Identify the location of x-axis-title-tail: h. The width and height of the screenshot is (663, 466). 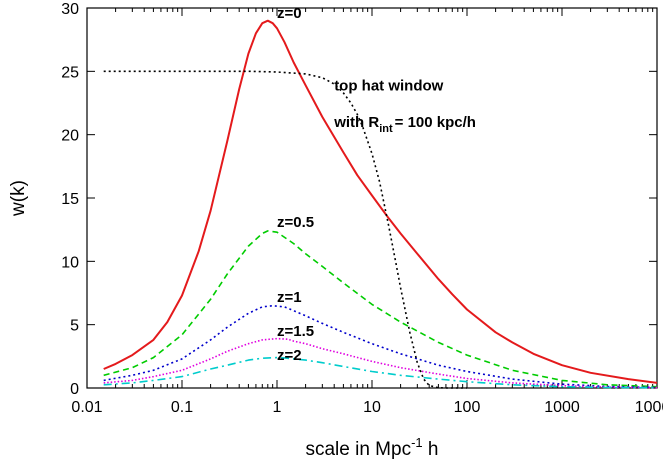
(431, 449).